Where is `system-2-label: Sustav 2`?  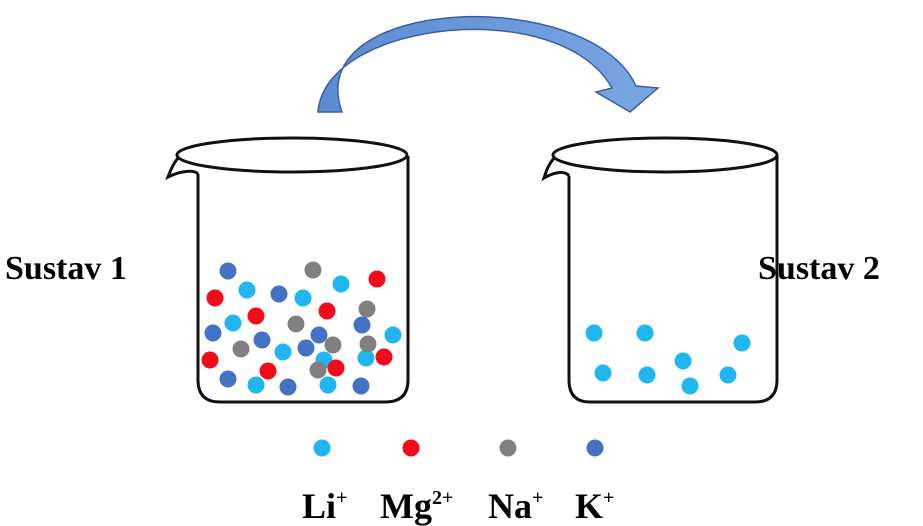 system-2-label: Sustav 2 is located at coordinates (819, 268).